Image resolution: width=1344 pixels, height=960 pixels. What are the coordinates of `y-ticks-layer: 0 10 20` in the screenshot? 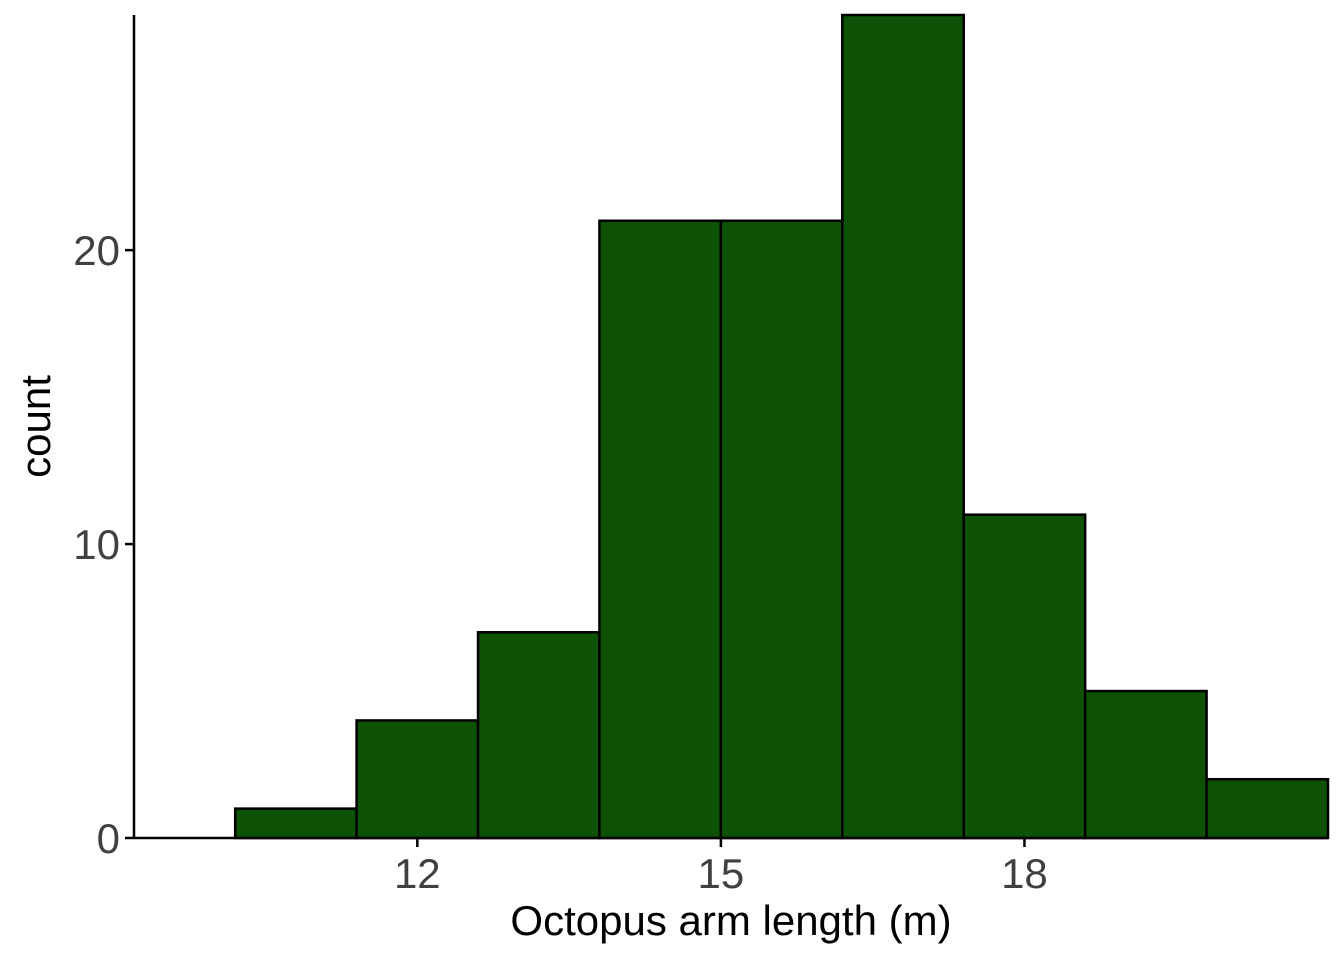 It's located at (103, 544).